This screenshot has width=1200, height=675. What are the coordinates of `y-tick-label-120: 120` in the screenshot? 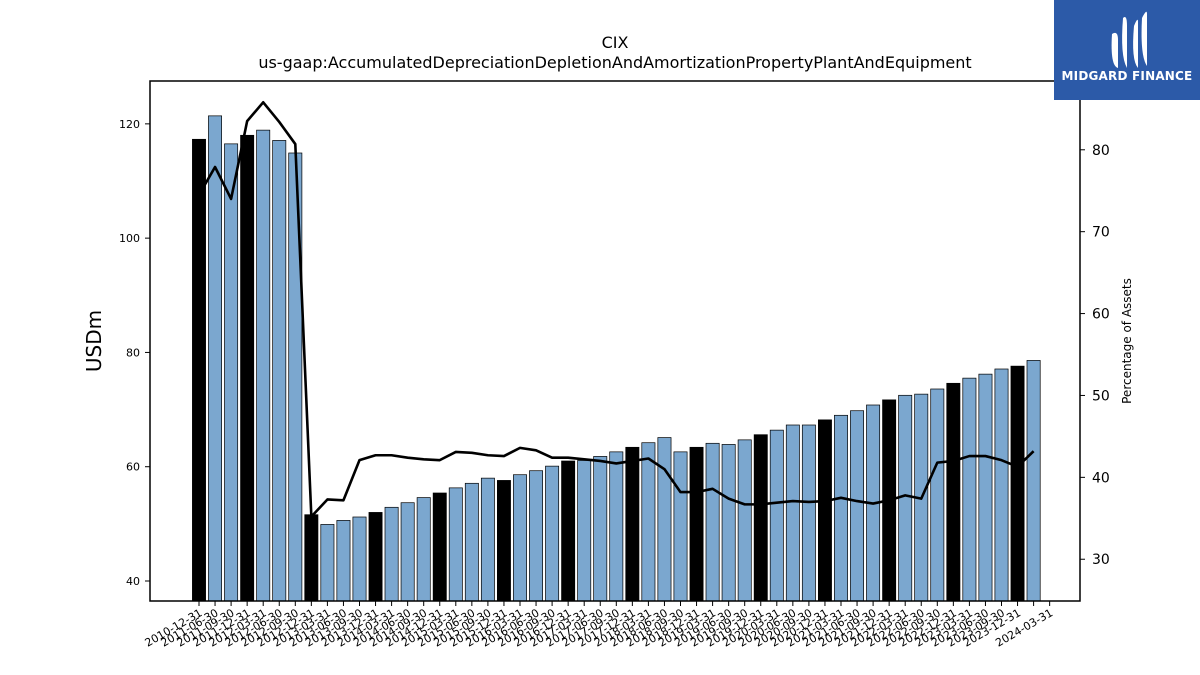 It's located at (129, 124).